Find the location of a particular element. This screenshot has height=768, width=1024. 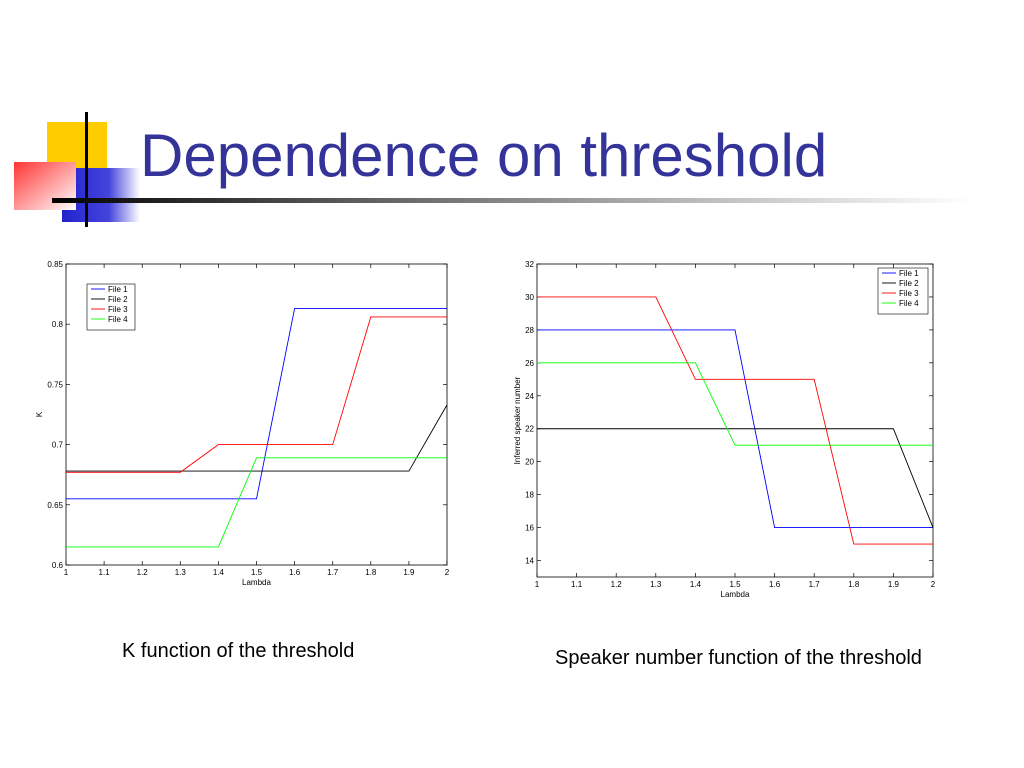

y-tick-label: 0.75 is located at coordinates (55, 384).